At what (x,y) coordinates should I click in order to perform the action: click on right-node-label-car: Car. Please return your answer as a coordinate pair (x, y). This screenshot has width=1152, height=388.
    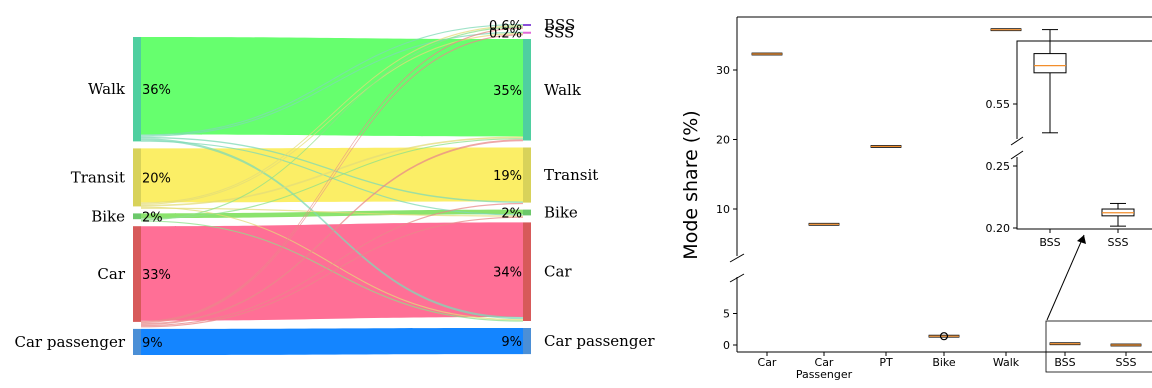
    Looking at the image, I should click on (558, 272).